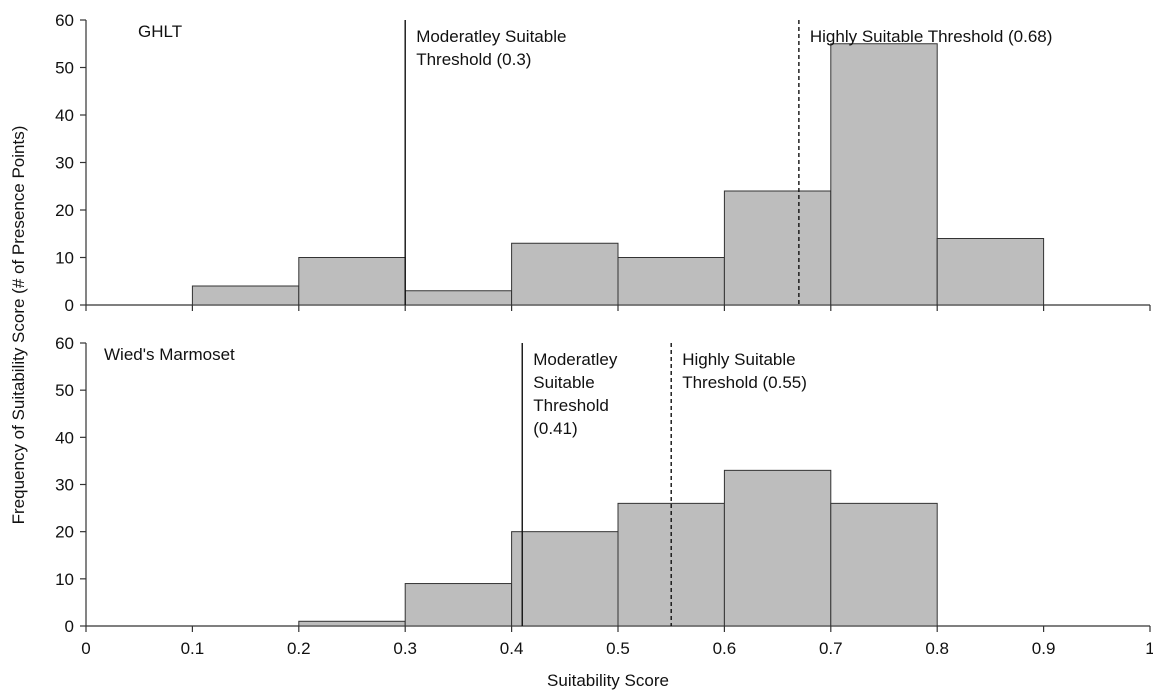 The image size is (1153, 692). I want to click on threshold-label: Threshold (0.55), so click(744, 382).